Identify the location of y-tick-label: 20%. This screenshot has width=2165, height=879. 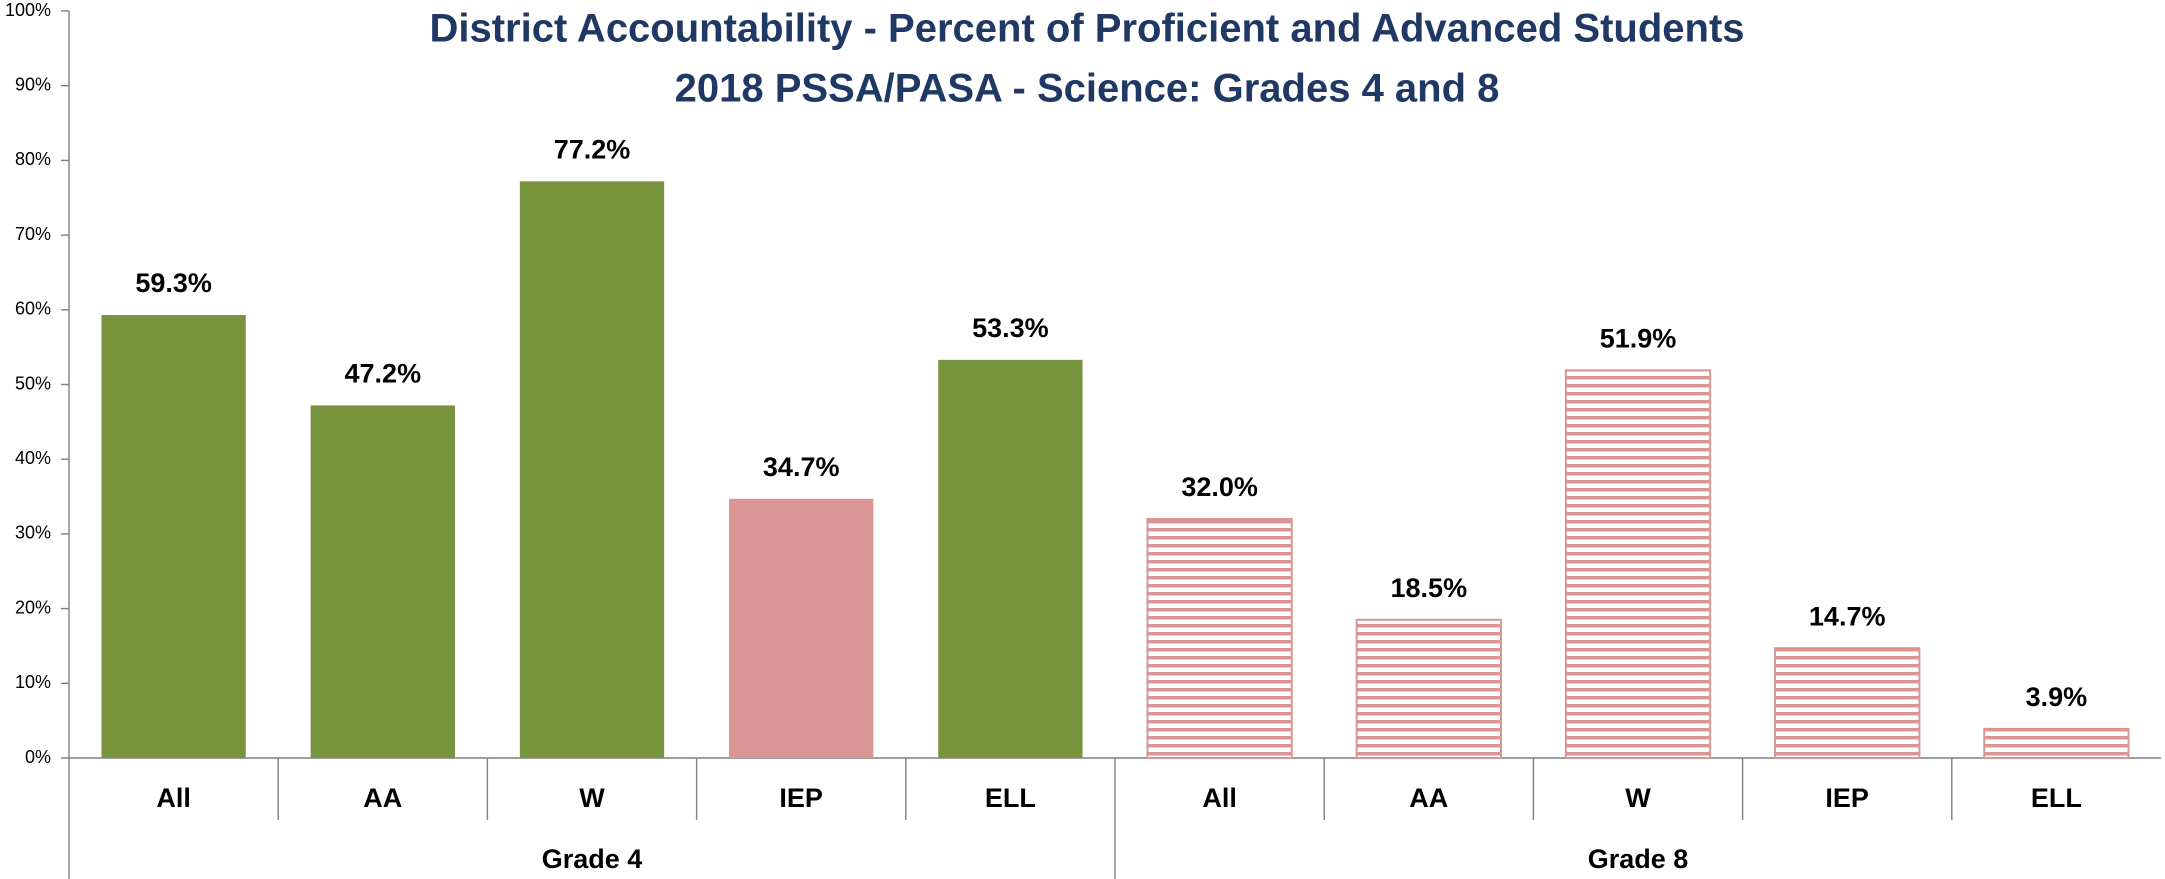
(33, 607).